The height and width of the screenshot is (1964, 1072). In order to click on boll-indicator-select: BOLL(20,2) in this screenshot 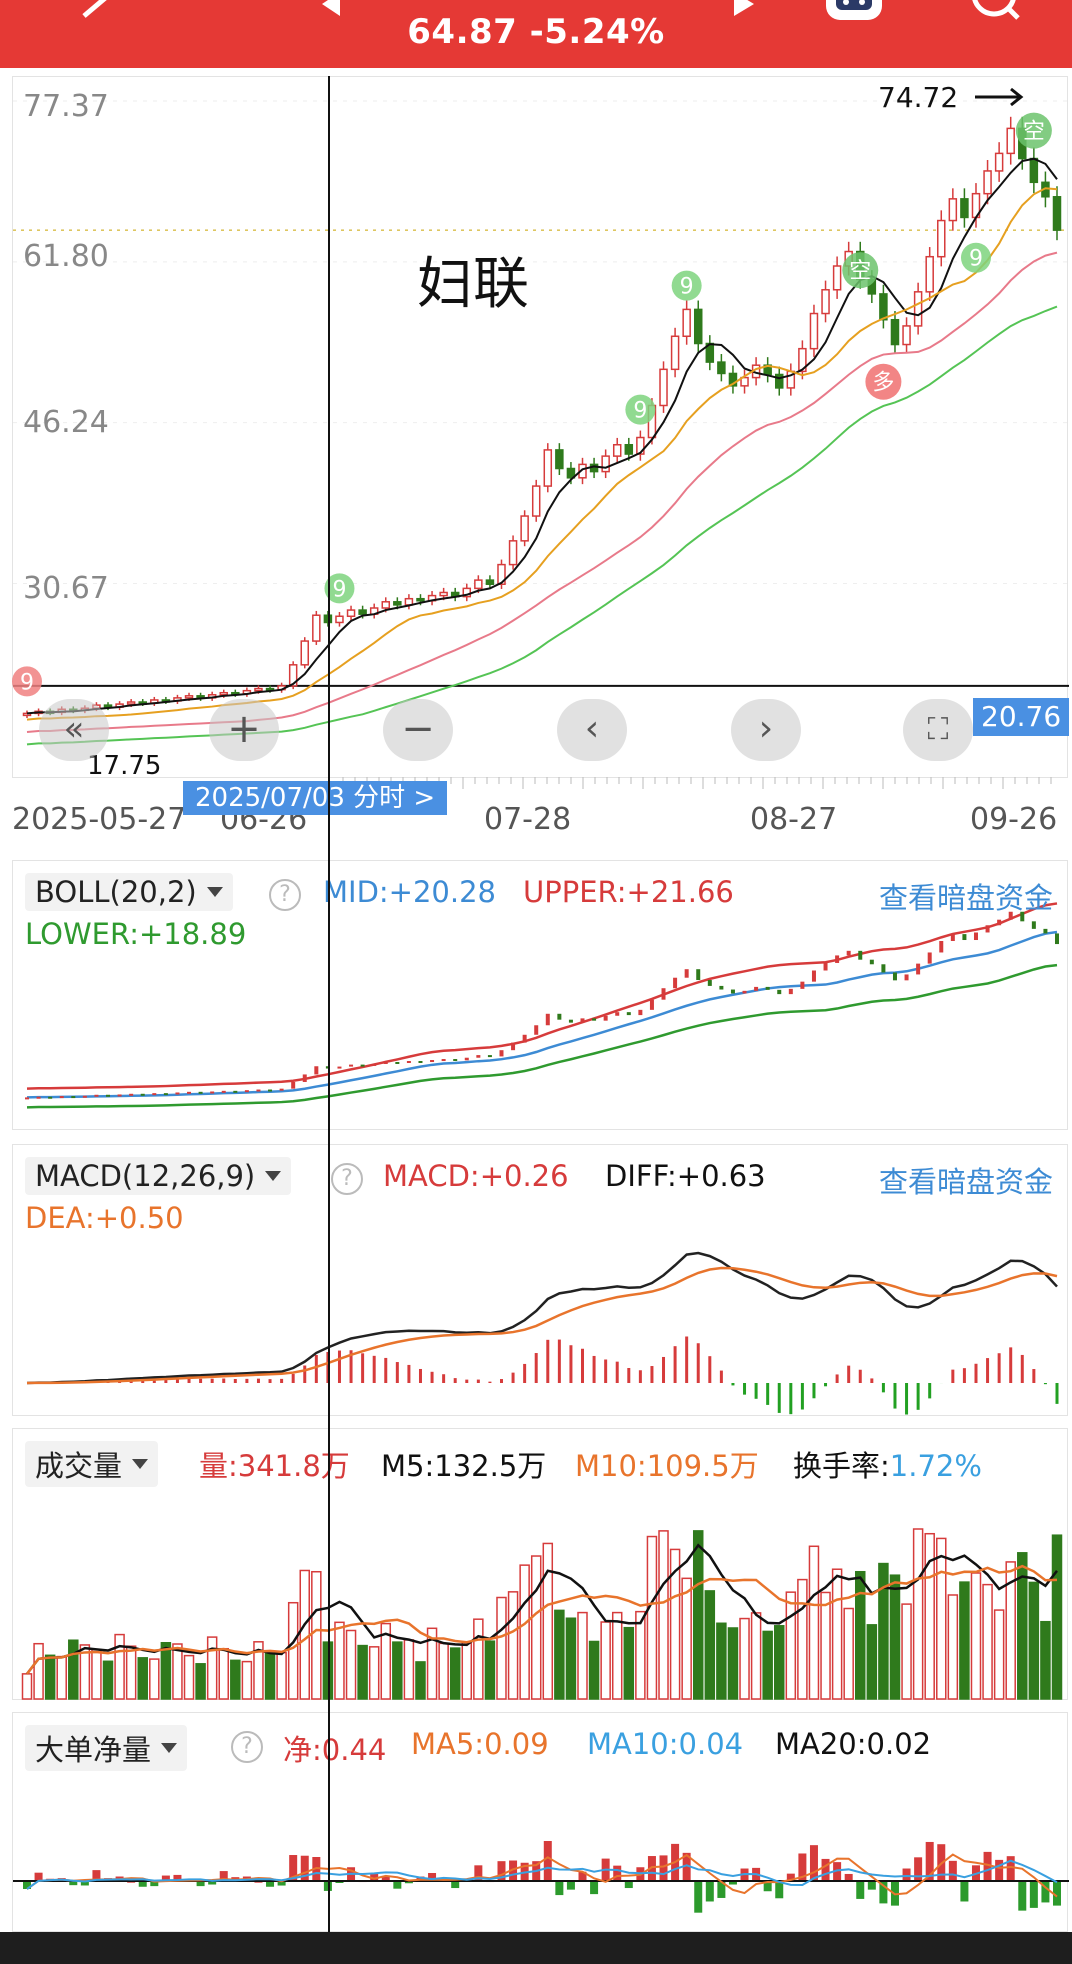, I will do `click(129, 892)`.